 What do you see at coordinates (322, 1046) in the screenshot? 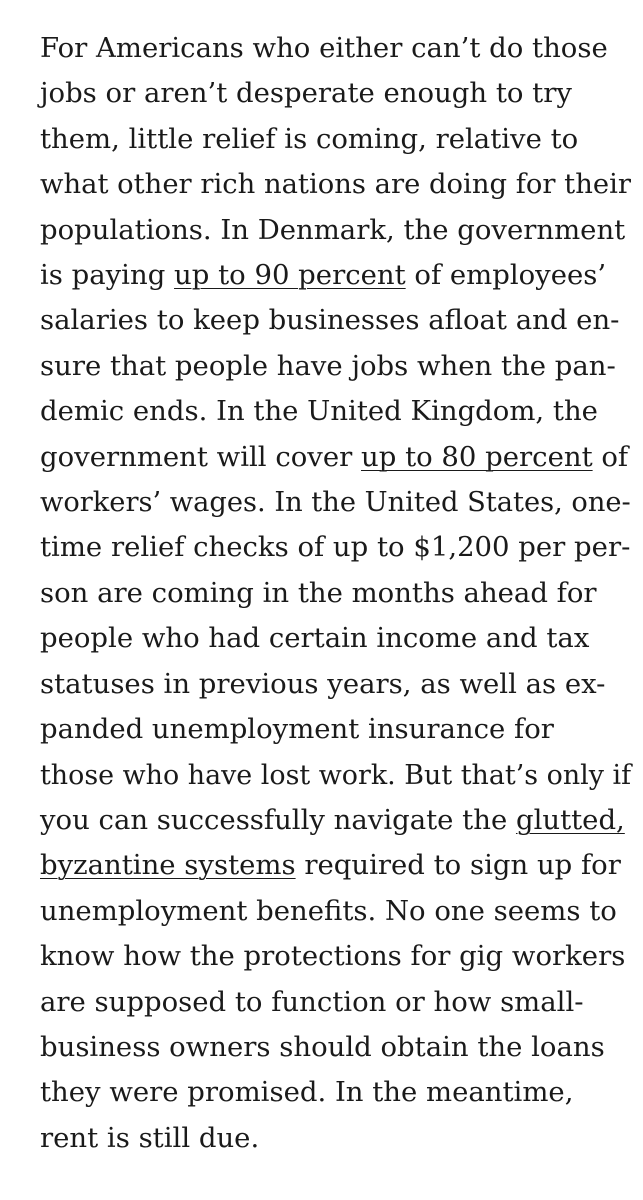
I see `text-line: business owners should obtain the loans` at bounding box center [322, 1046].